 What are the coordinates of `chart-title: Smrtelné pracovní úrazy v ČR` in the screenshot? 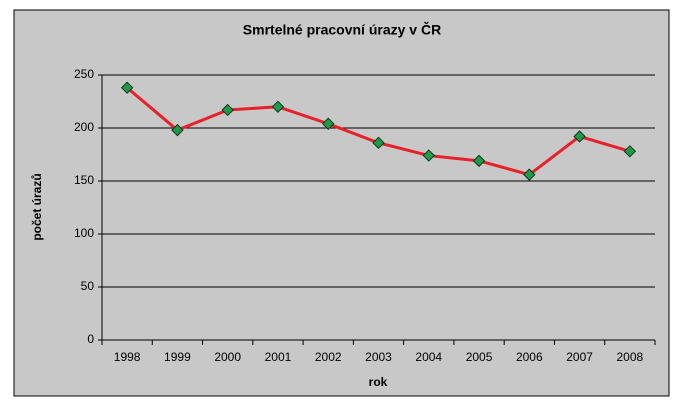 It's located at (342, 29).